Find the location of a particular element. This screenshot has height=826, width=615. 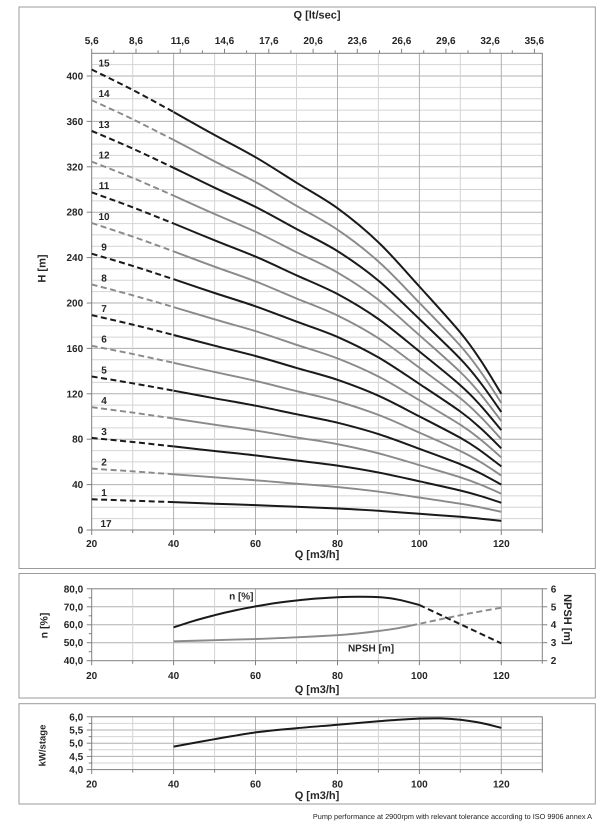

svg-text: 35,6 is located at coordinates (535, 41).